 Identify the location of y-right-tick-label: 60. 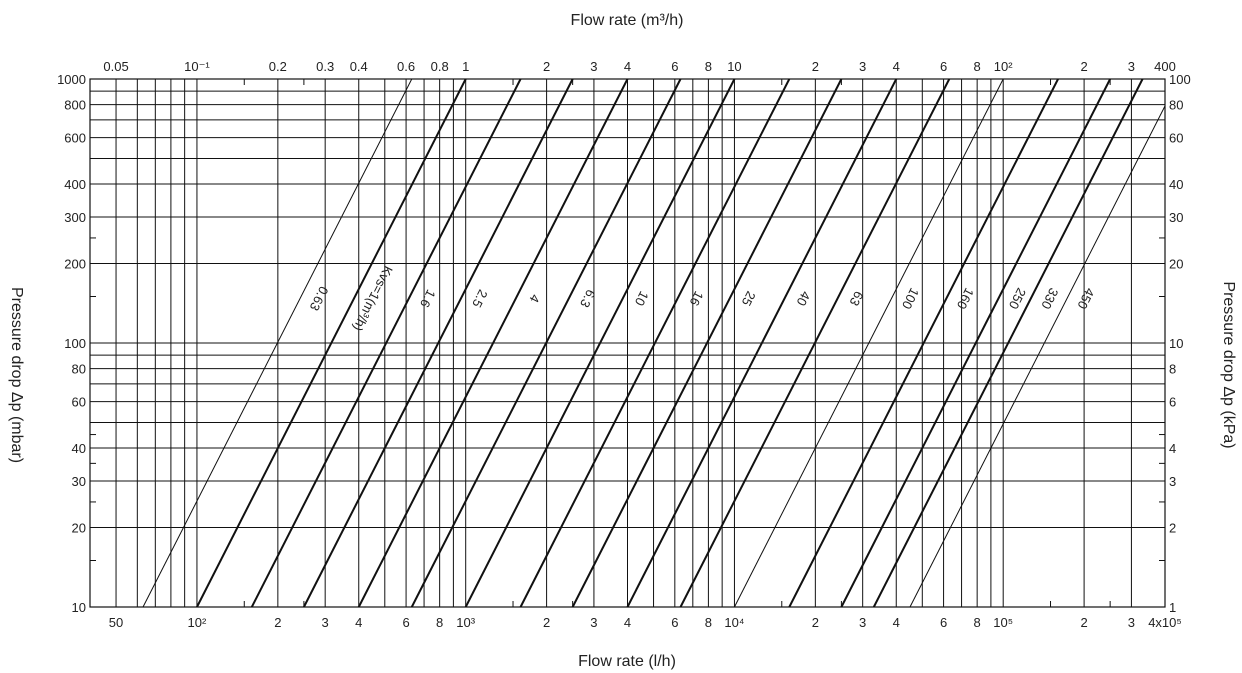
(1176, 138).